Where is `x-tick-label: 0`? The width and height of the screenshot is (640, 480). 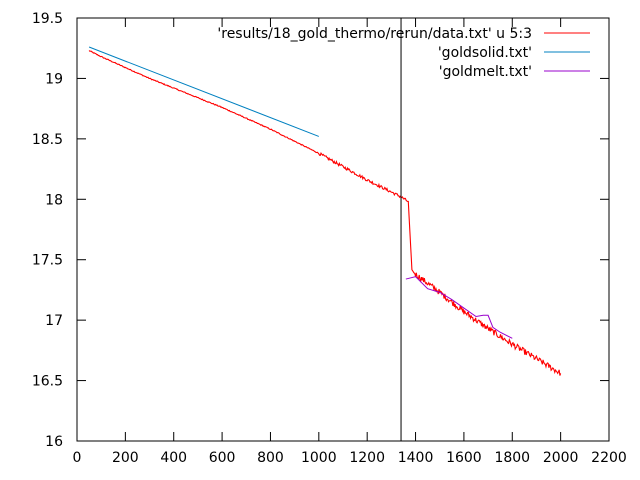
x-tick-label: 0 is located at coordinates (77, 458).